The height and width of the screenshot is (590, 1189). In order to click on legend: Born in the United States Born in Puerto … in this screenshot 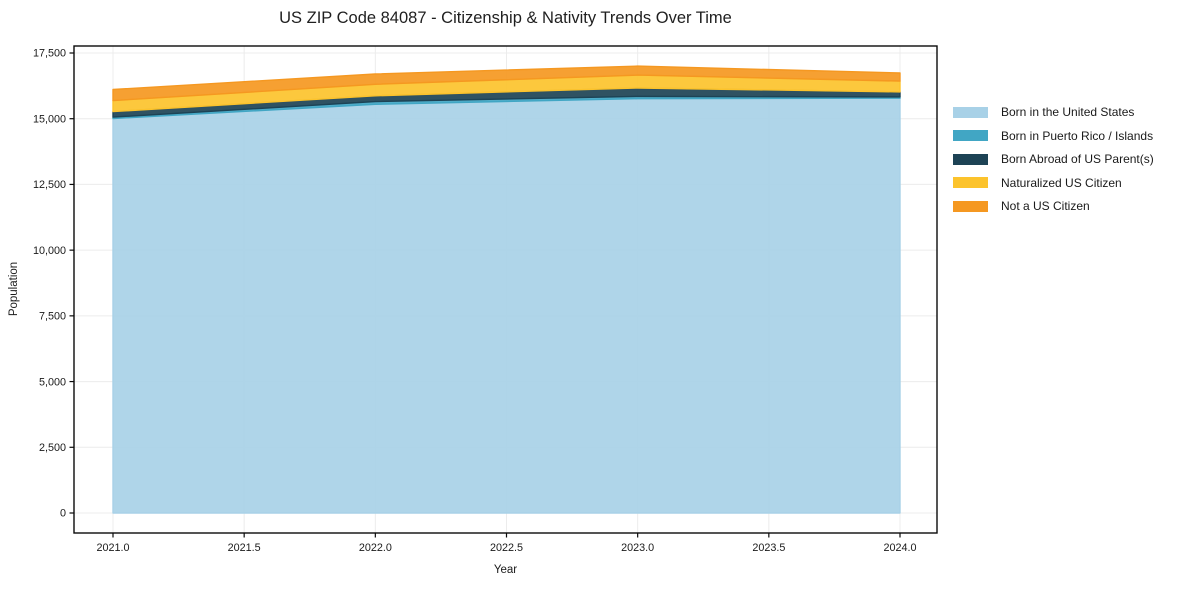, I will do `click(1053, 159)`.